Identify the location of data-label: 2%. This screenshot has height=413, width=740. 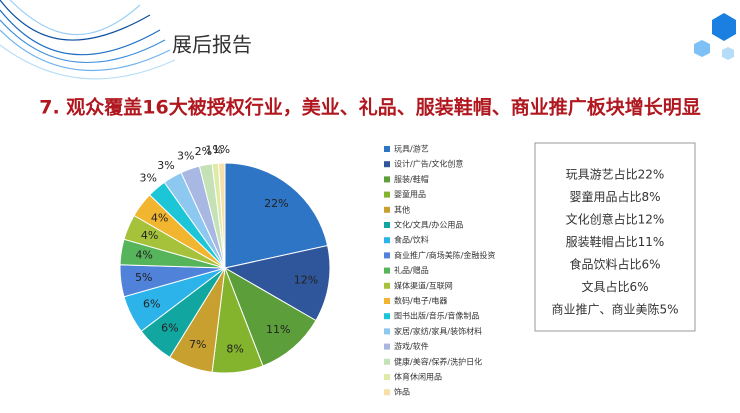
(203, 151).